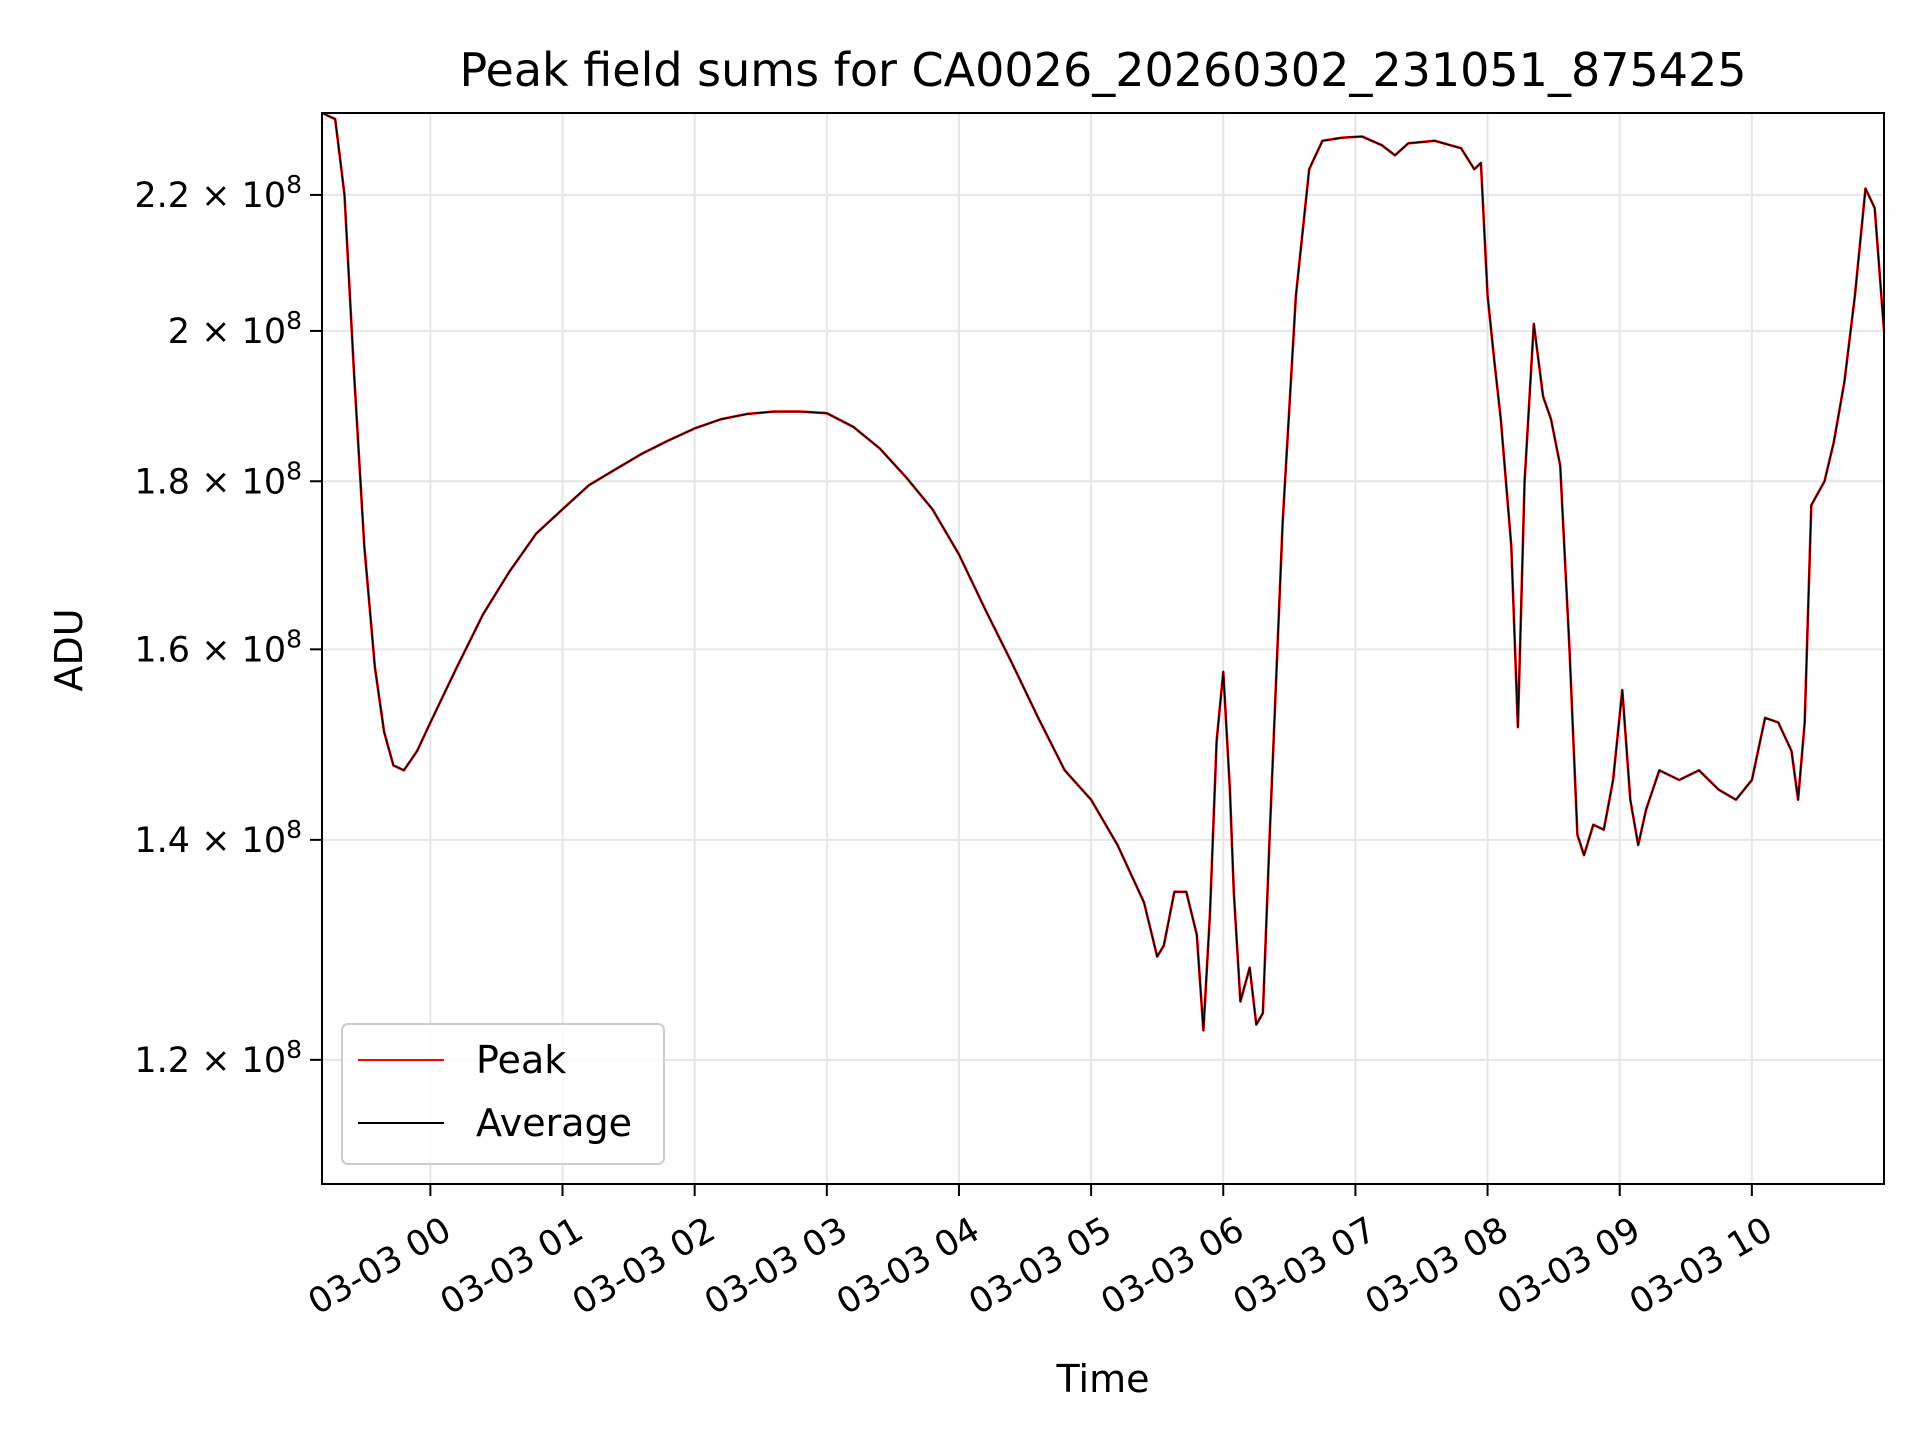 The height and width of the screenshot is (1440, 1920). Describe the element at coordinates (218, 193) in the screenshot. I see `y-tick-label: 2.2 × 108` at that location.